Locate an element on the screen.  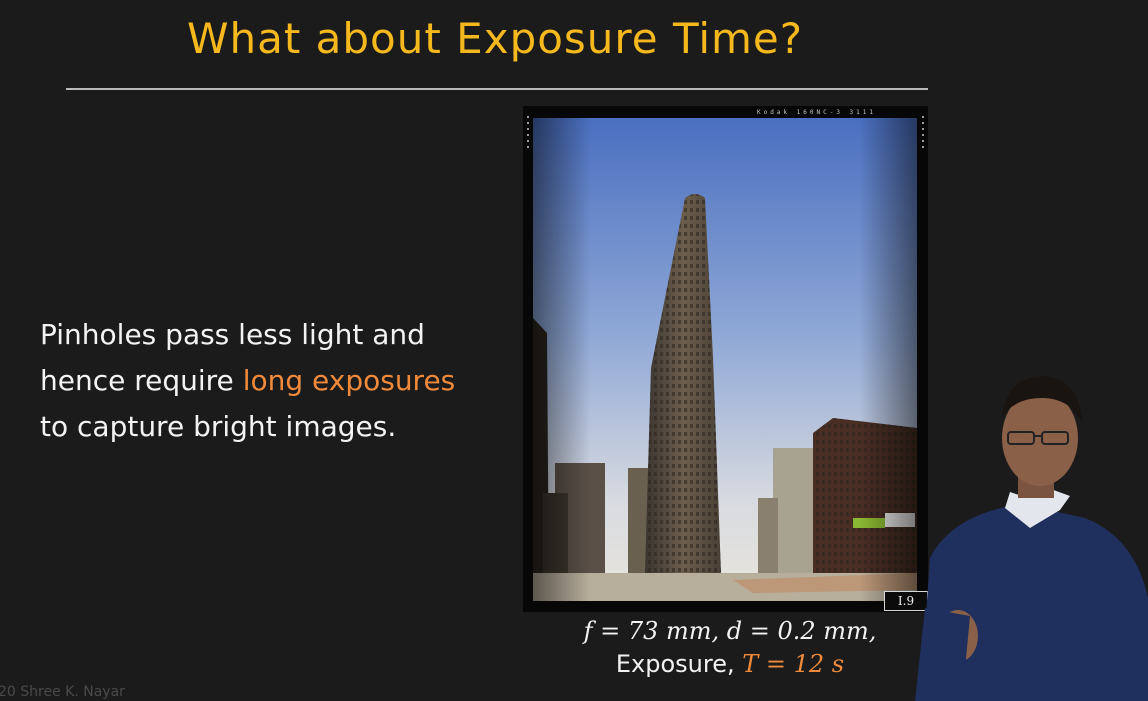
film-marking: Kodak 160NC-3 3111 is located at coordinates (816, 112).